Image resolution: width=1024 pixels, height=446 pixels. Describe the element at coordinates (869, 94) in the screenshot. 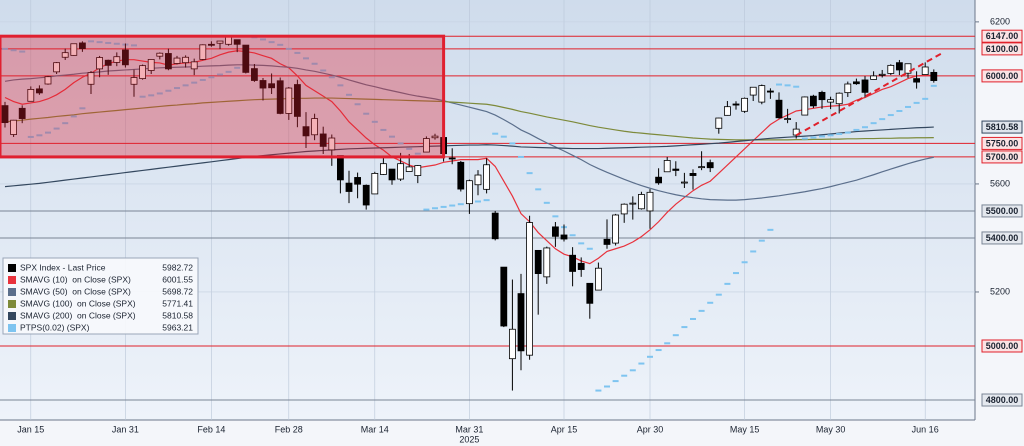

I see `trend-line` at that location.